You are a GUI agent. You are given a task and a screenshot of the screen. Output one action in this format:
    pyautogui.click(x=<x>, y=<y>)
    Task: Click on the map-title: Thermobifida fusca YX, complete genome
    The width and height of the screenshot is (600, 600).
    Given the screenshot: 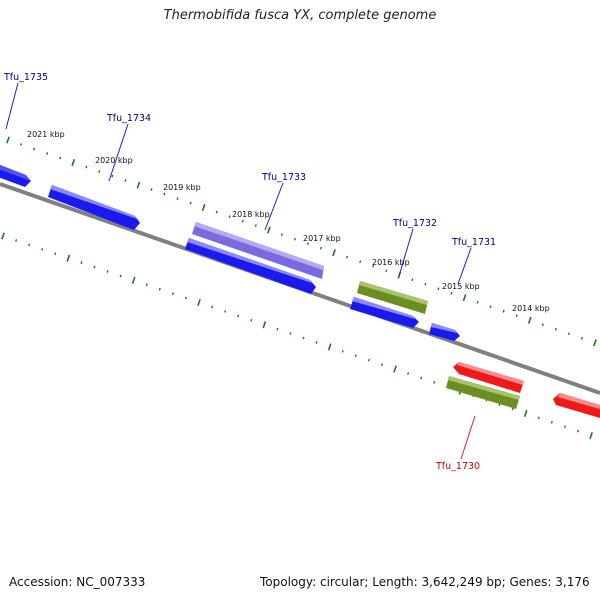 What is the action you would take?
    pyautogui.click(x=300, y=15)
    